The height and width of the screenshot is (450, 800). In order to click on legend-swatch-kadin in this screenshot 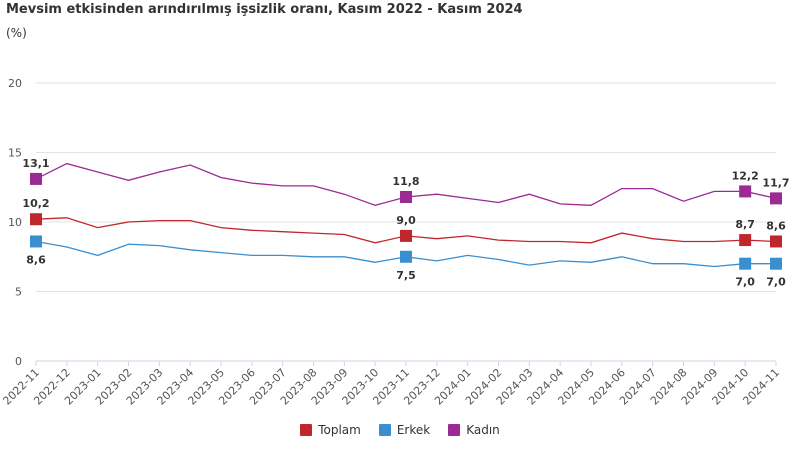, I will do `click(454, 430)`.